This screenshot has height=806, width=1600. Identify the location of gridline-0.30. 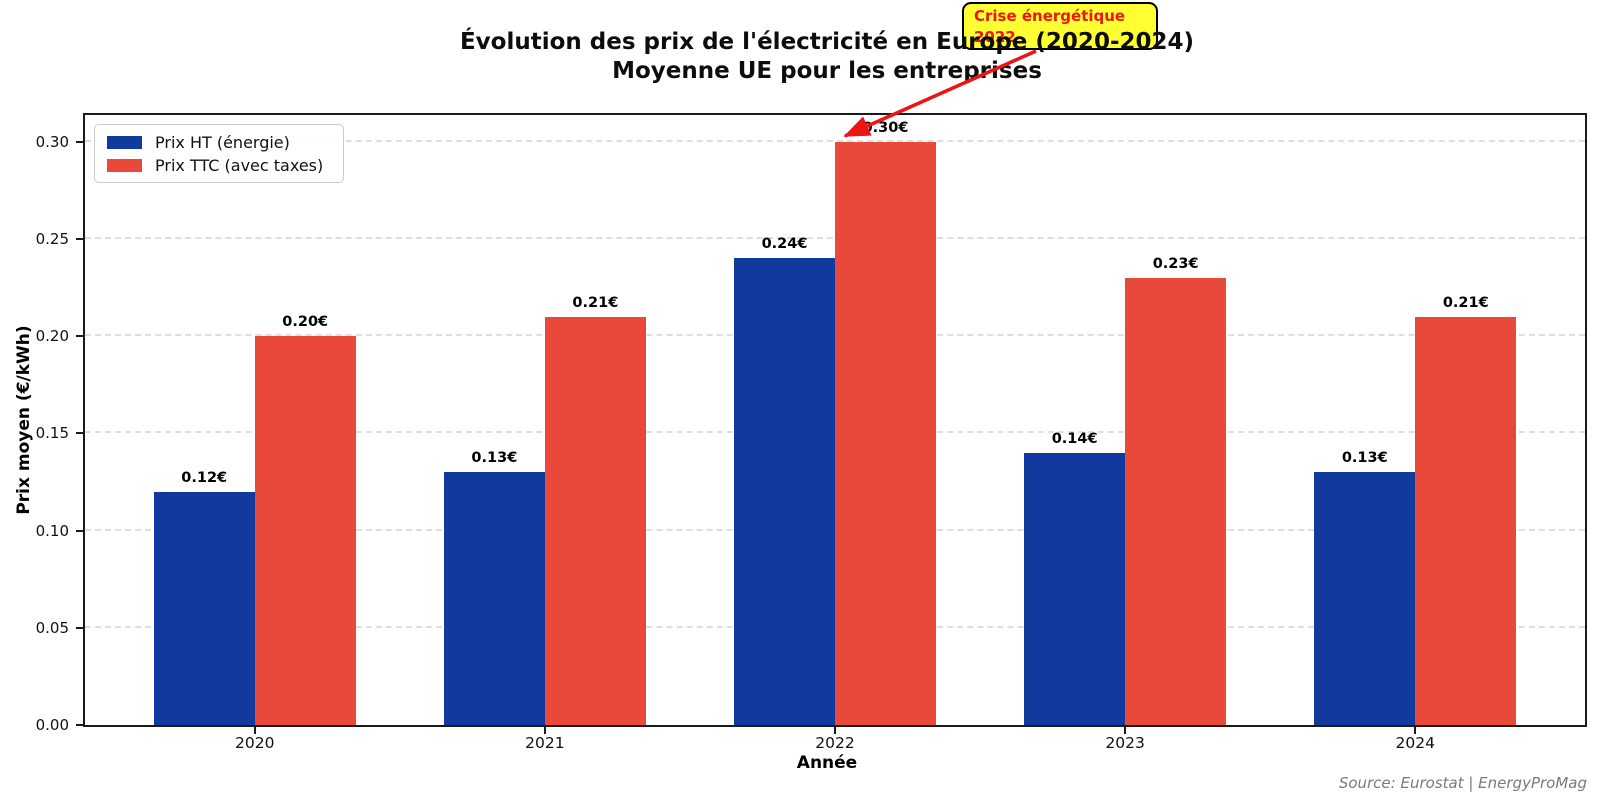
(835, 140).